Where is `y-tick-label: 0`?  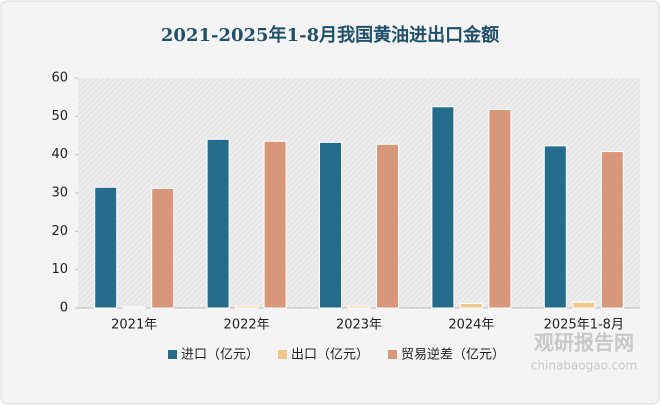
y-tick-label: 0 is located at coordinates (64, 308).